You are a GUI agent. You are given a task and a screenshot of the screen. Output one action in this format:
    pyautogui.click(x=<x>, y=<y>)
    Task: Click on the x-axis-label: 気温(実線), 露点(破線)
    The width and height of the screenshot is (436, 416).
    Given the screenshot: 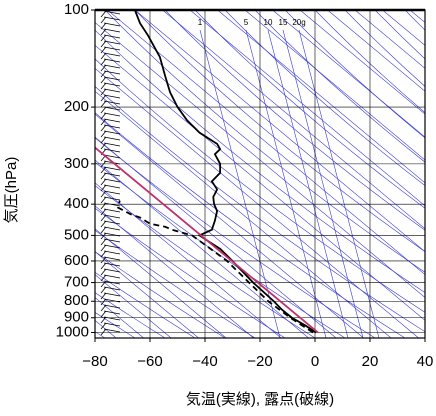 What is the action you would take?
    pyautogui.click(x=260, y=399)
    